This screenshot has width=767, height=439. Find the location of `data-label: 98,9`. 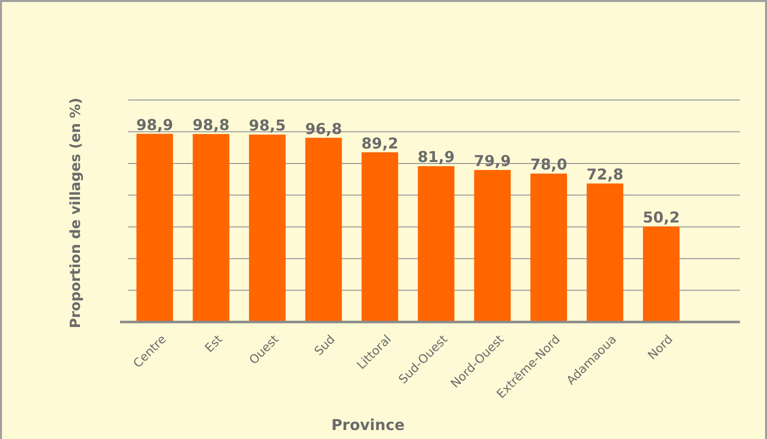

data-label: 98,9 is located at coordinates (155, 125).